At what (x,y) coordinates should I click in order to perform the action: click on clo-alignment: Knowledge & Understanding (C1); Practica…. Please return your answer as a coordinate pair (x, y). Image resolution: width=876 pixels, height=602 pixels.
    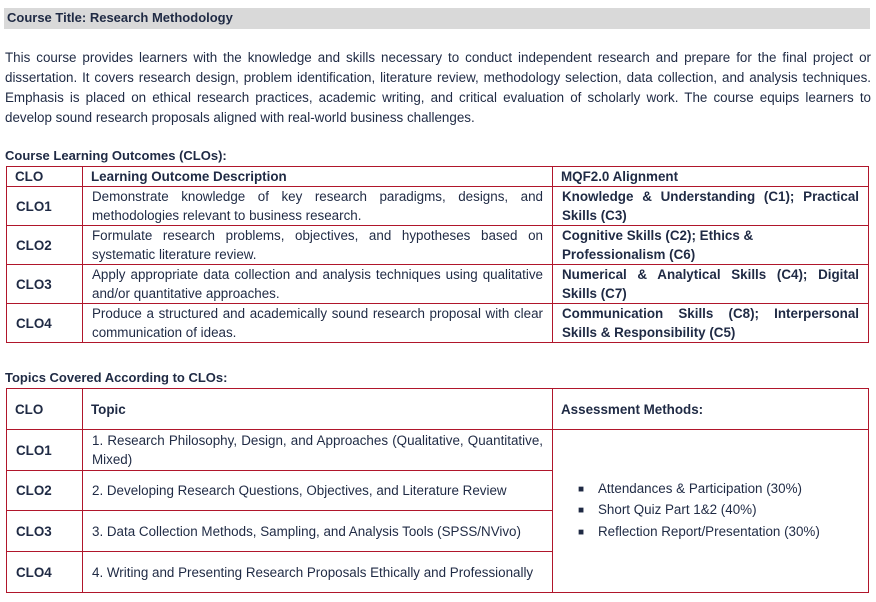
    Looking at the image, I should click on (710, 206).